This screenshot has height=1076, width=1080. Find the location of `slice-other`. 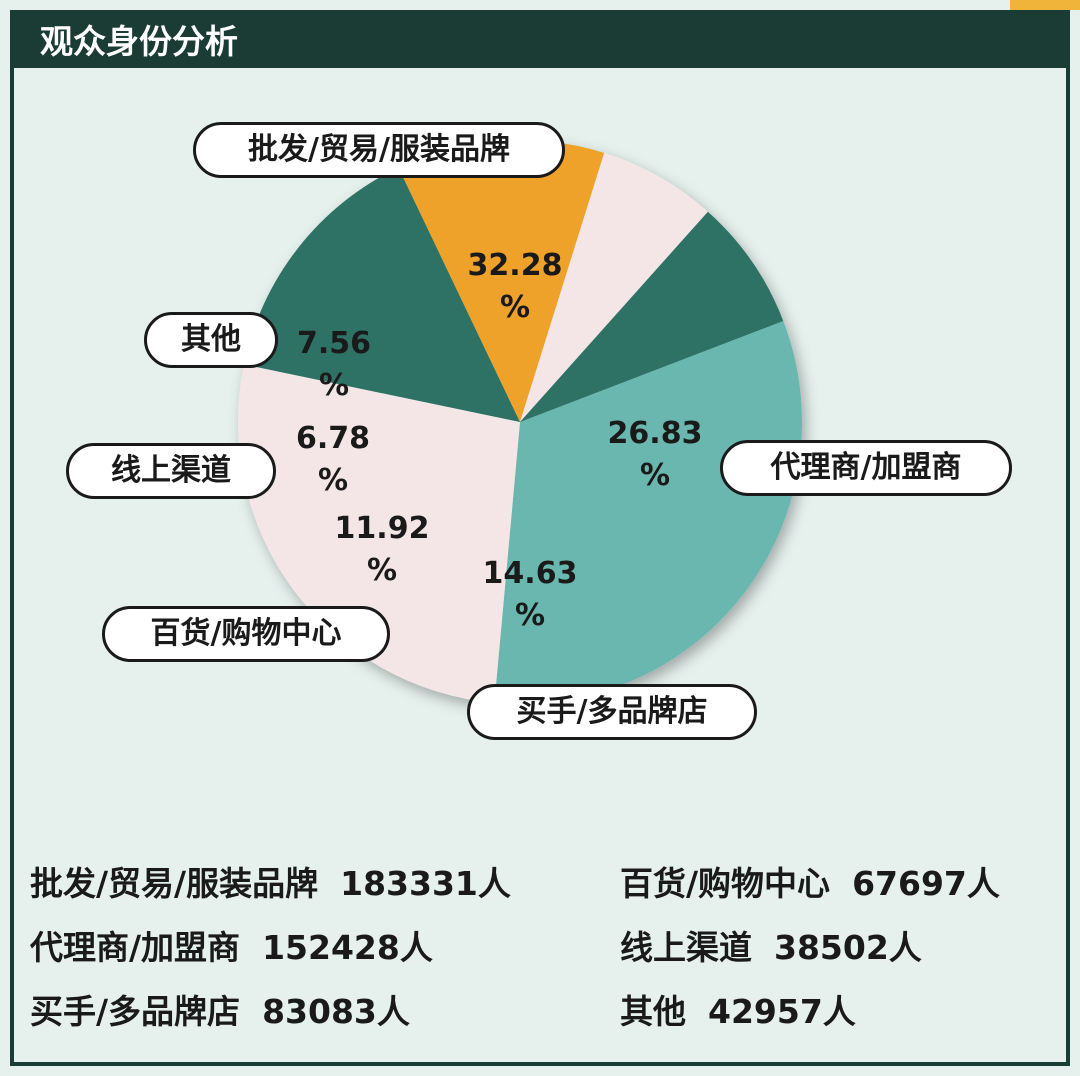

slice-other is located at coordinates (652, 316).